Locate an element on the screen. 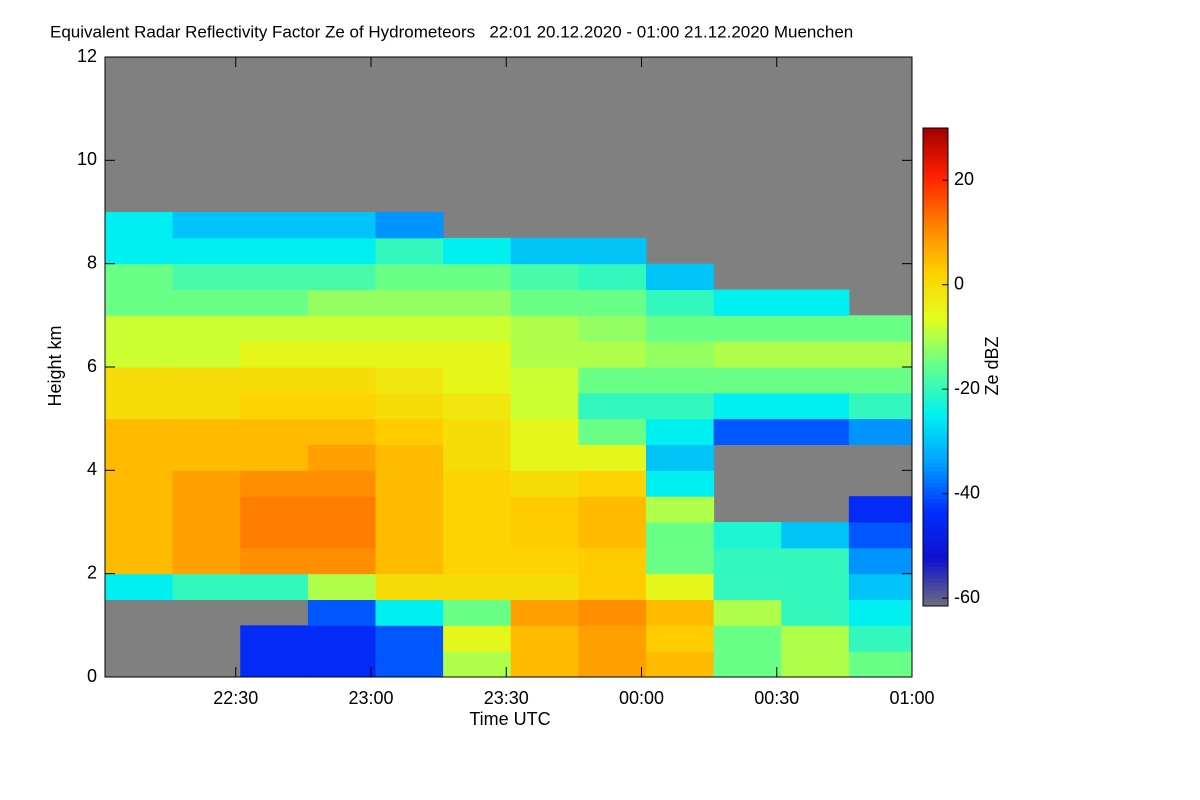  colorbar-tick-label: -20 is located at coordinates (967, 388).